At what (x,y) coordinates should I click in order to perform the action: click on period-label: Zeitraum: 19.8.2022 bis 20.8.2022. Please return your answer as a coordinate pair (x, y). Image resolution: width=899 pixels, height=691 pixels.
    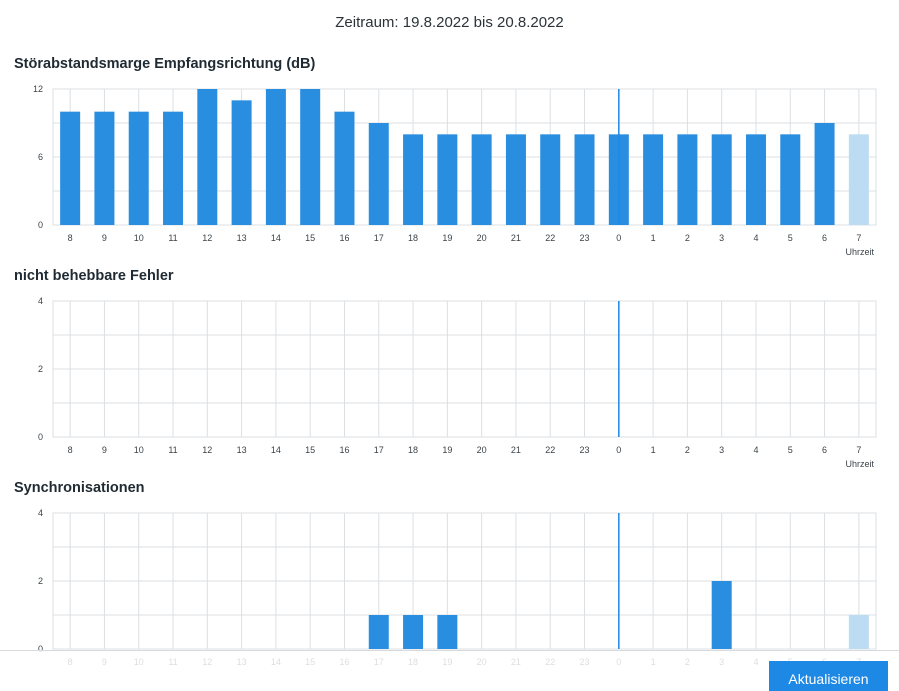
    Looking at the image, I should click on (449, 22).